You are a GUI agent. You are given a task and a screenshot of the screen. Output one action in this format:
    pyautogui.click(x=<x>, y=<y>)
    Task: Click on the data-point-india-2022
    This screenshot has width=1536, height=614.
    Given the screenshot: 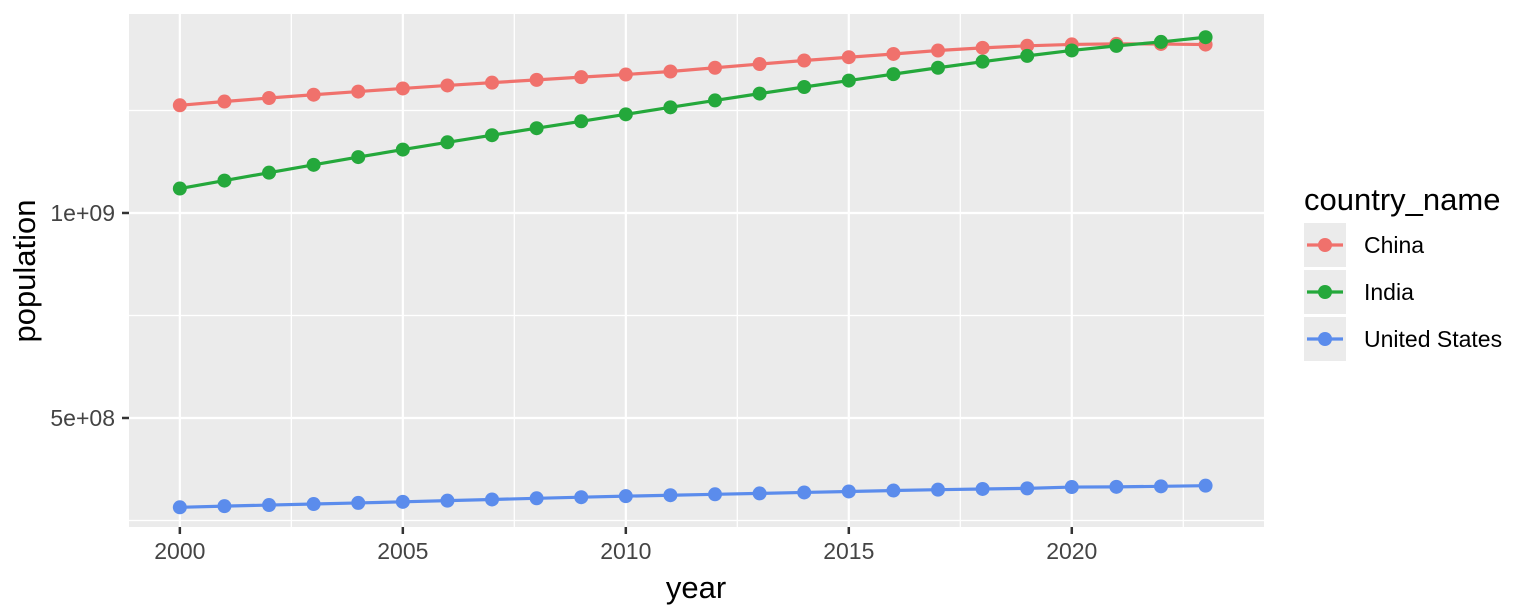 What is the action you would take?
    pyautogui.click(x=1160, y=41)
    